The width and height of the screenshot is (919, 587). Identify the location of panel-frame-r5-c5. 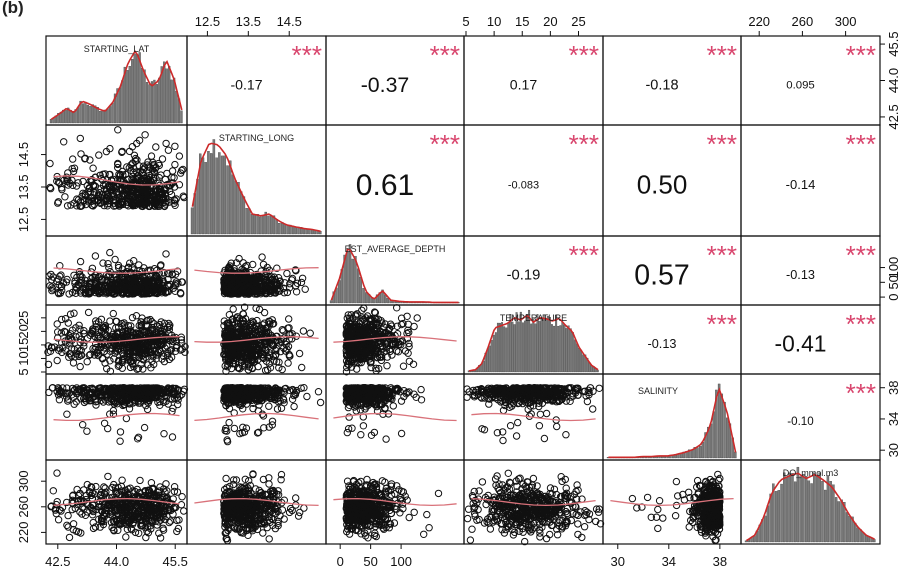
(810, 502).